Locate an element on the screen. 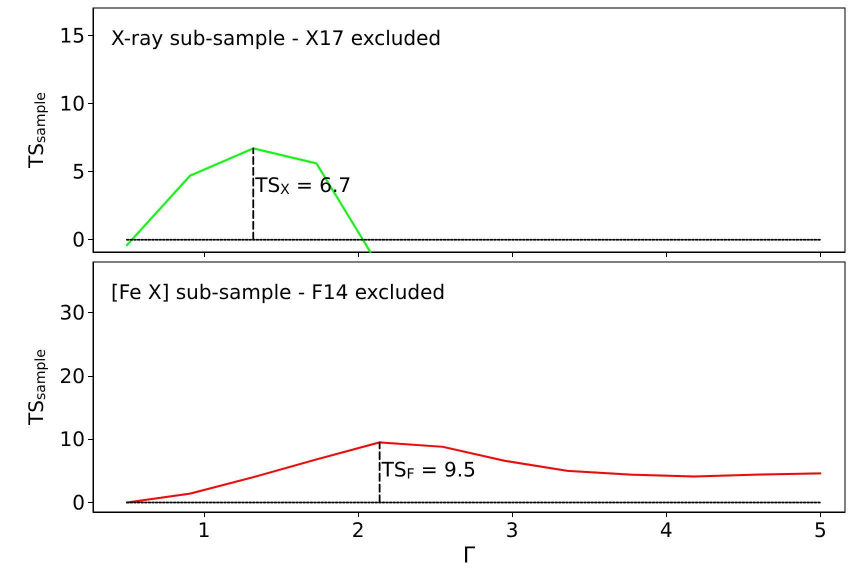  x-tick-label: 4 is located at coordinates (666, 530).